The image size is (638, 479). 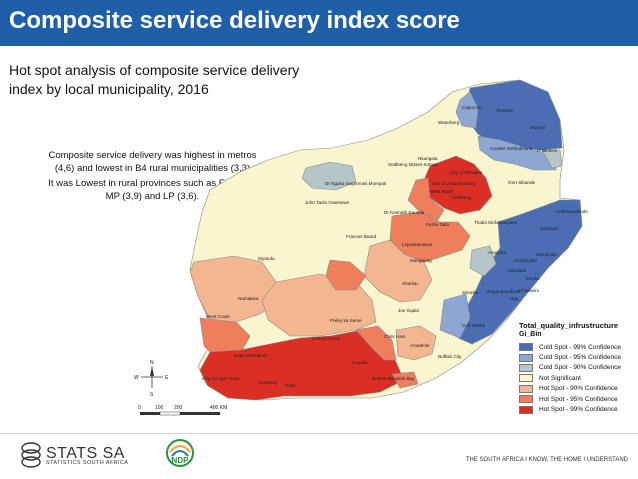 I want to click on legend-label: Cold Spot - 90% Confidence, so click(x=580, y=368).